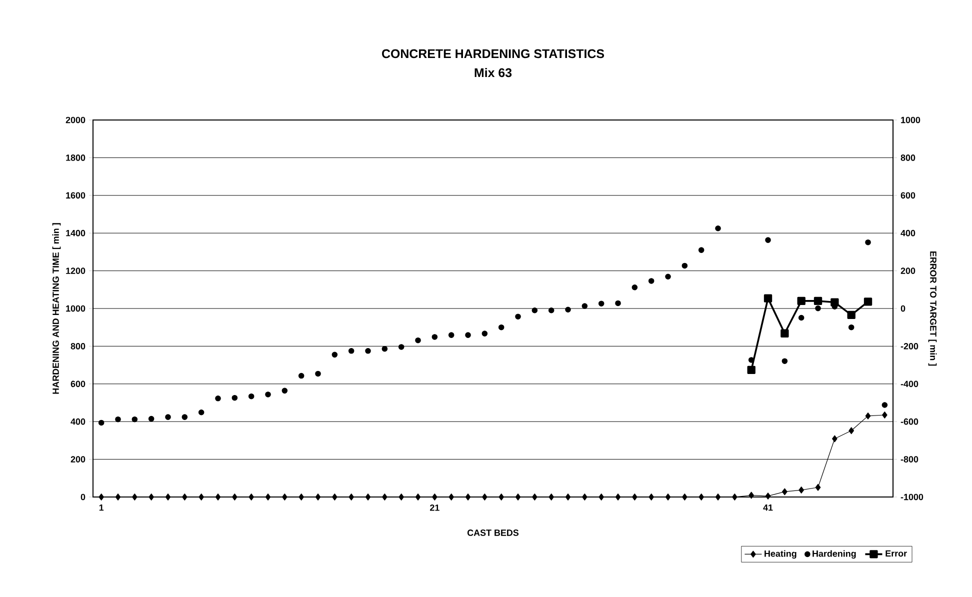 The image size is (972, 597). What do you see at coordinates (78, 346) in the screenshot?
I see `y-tick-label: 800` at bounding box center [78, 346].